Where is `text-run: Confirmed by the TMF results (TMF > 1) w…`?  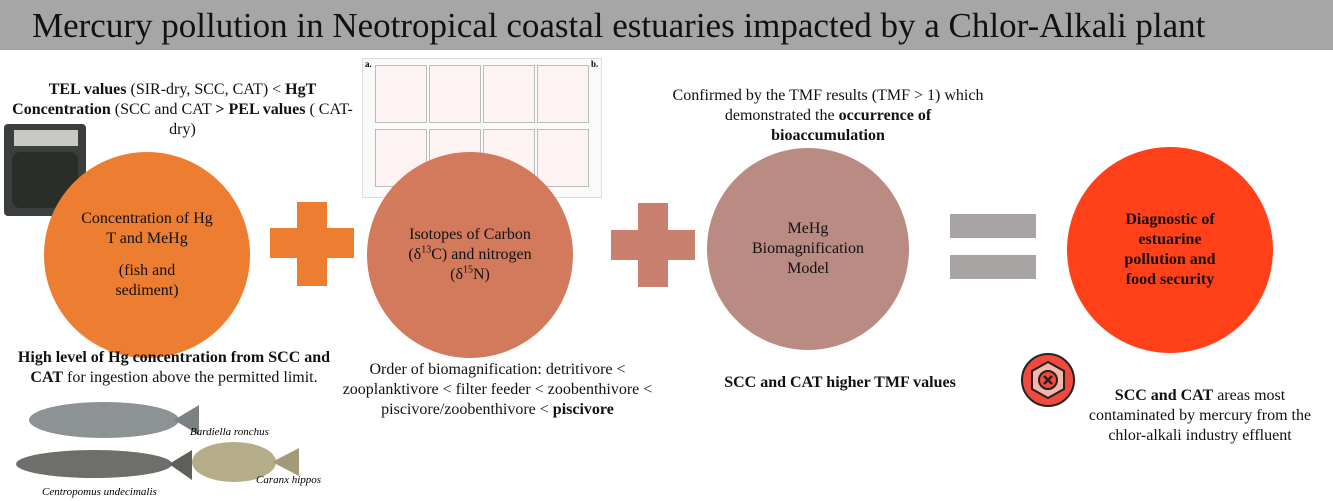 text-run: Confirmed by the TMF results (TMF > 1) w… is located at coordinates (828, 105).